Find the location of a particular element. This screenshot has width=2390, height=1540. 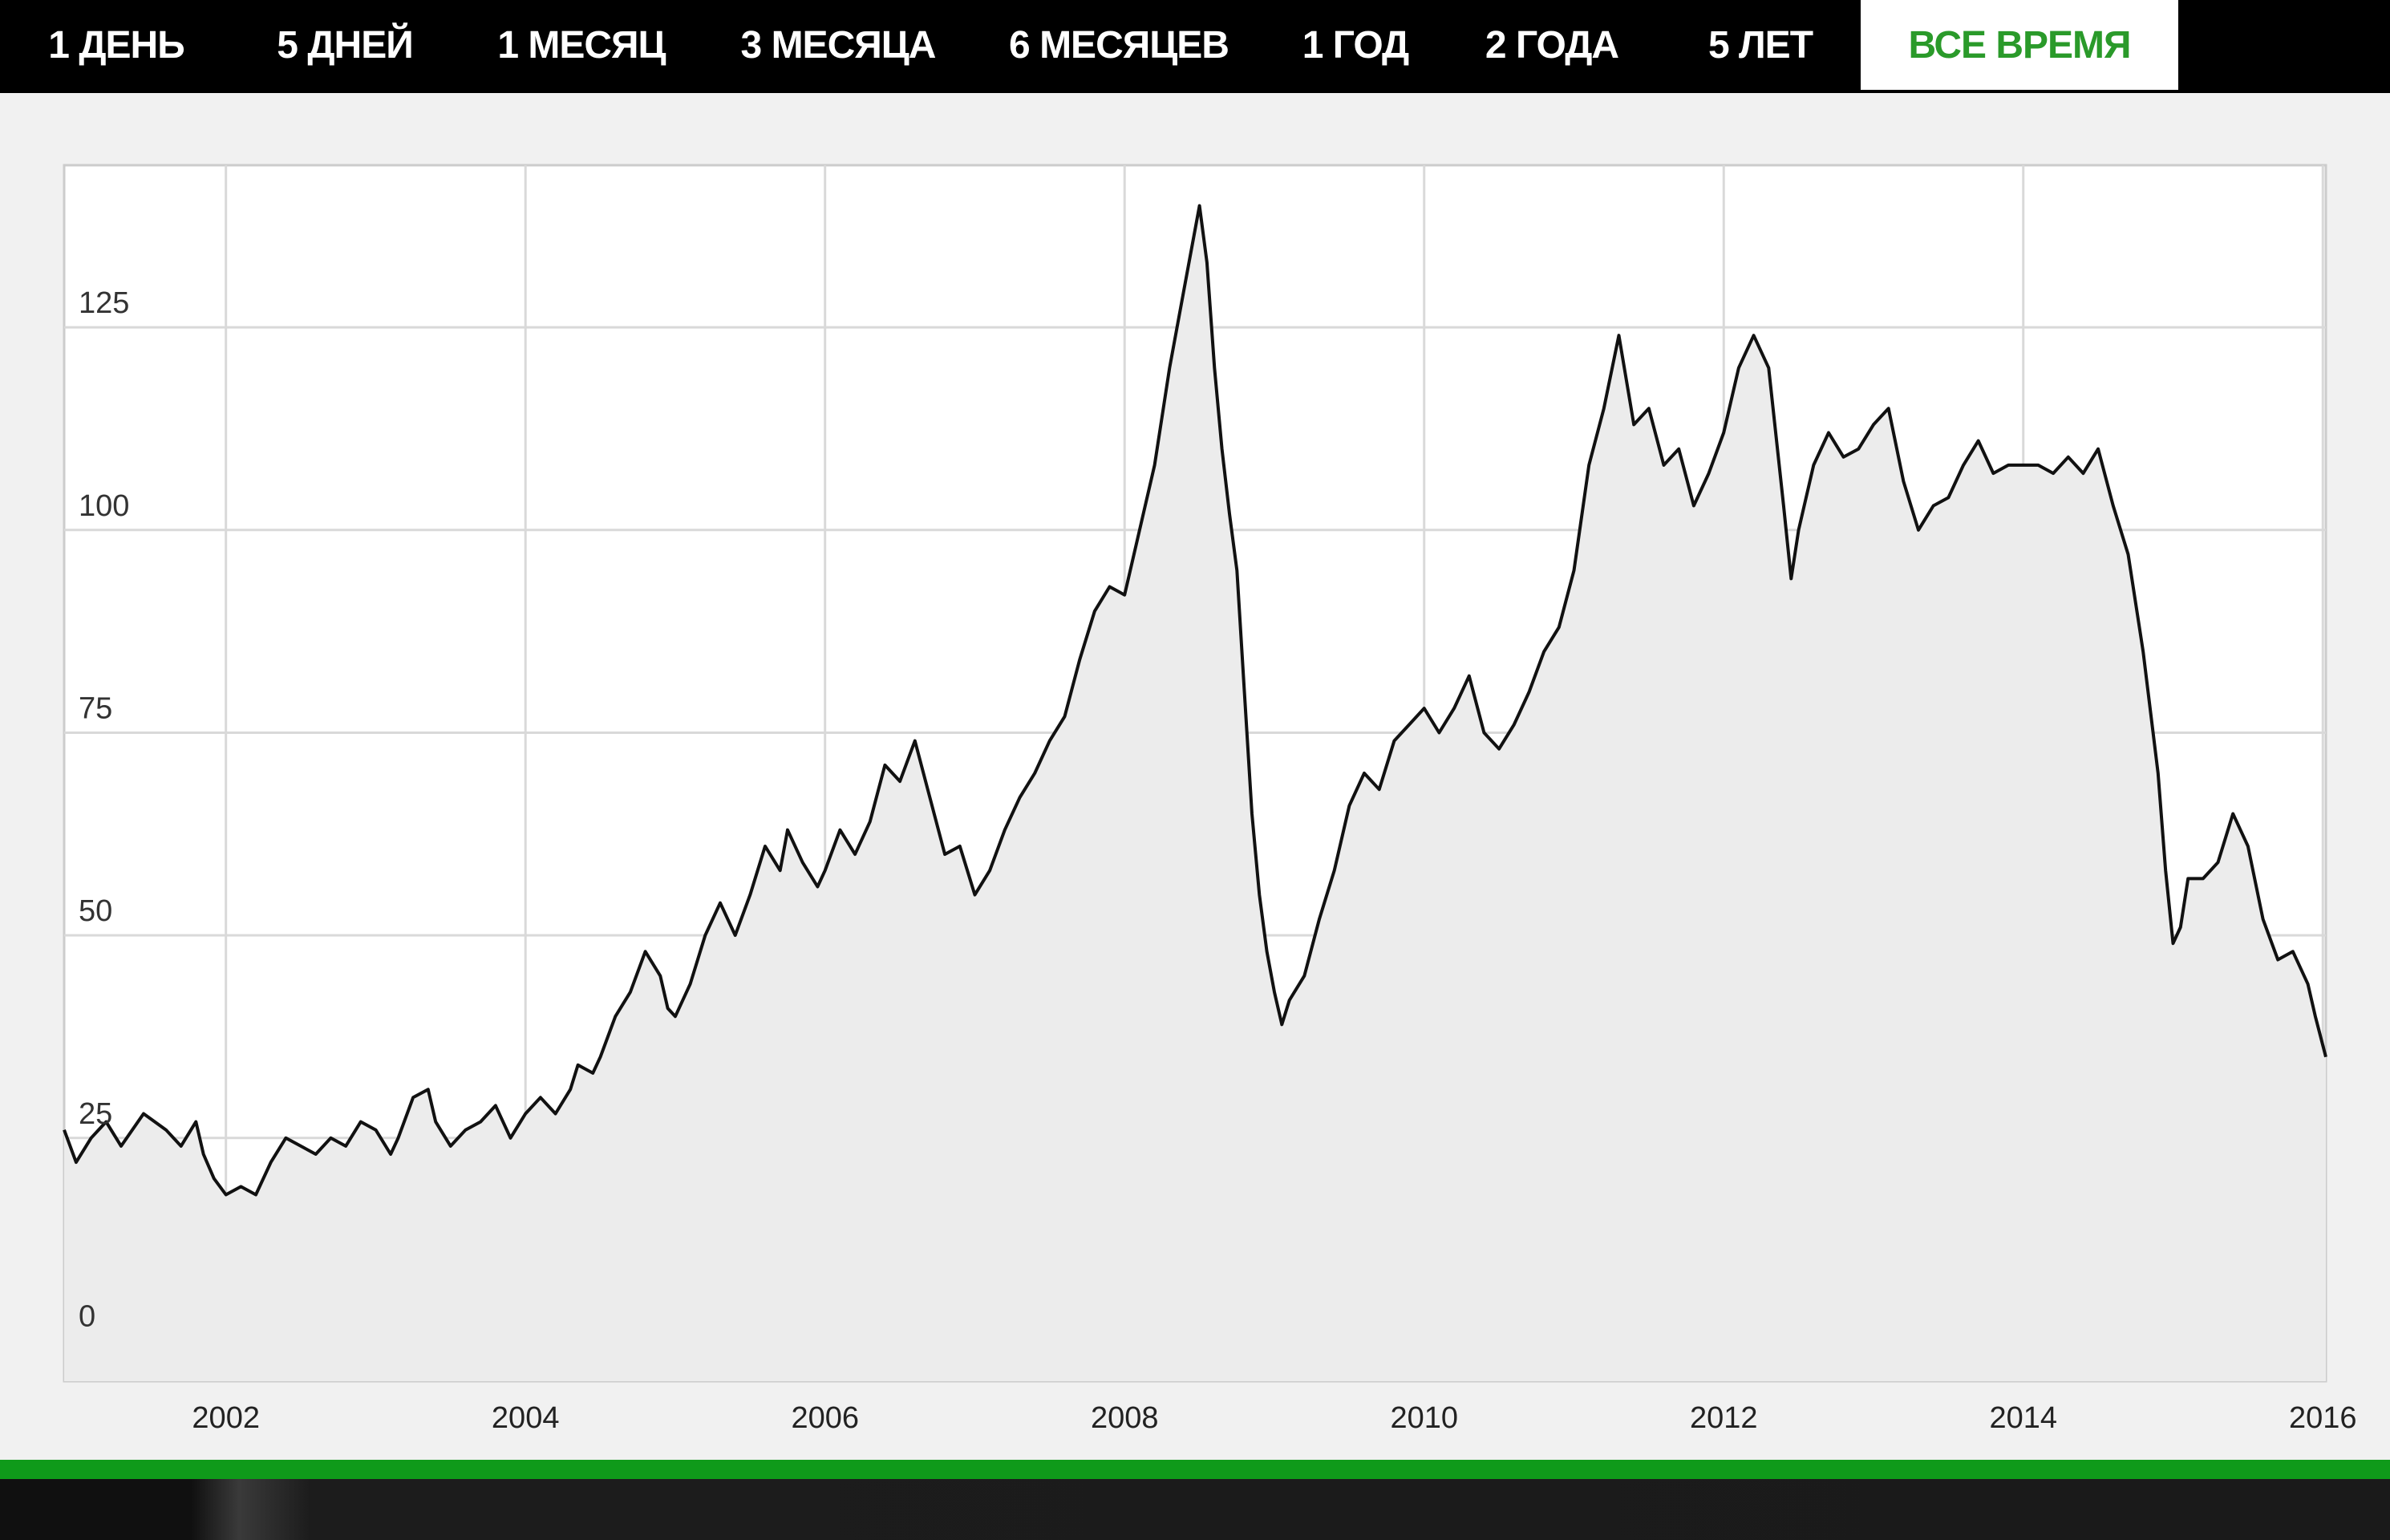

x-tick-label: 2004 is located at coordinates (526, 1418).